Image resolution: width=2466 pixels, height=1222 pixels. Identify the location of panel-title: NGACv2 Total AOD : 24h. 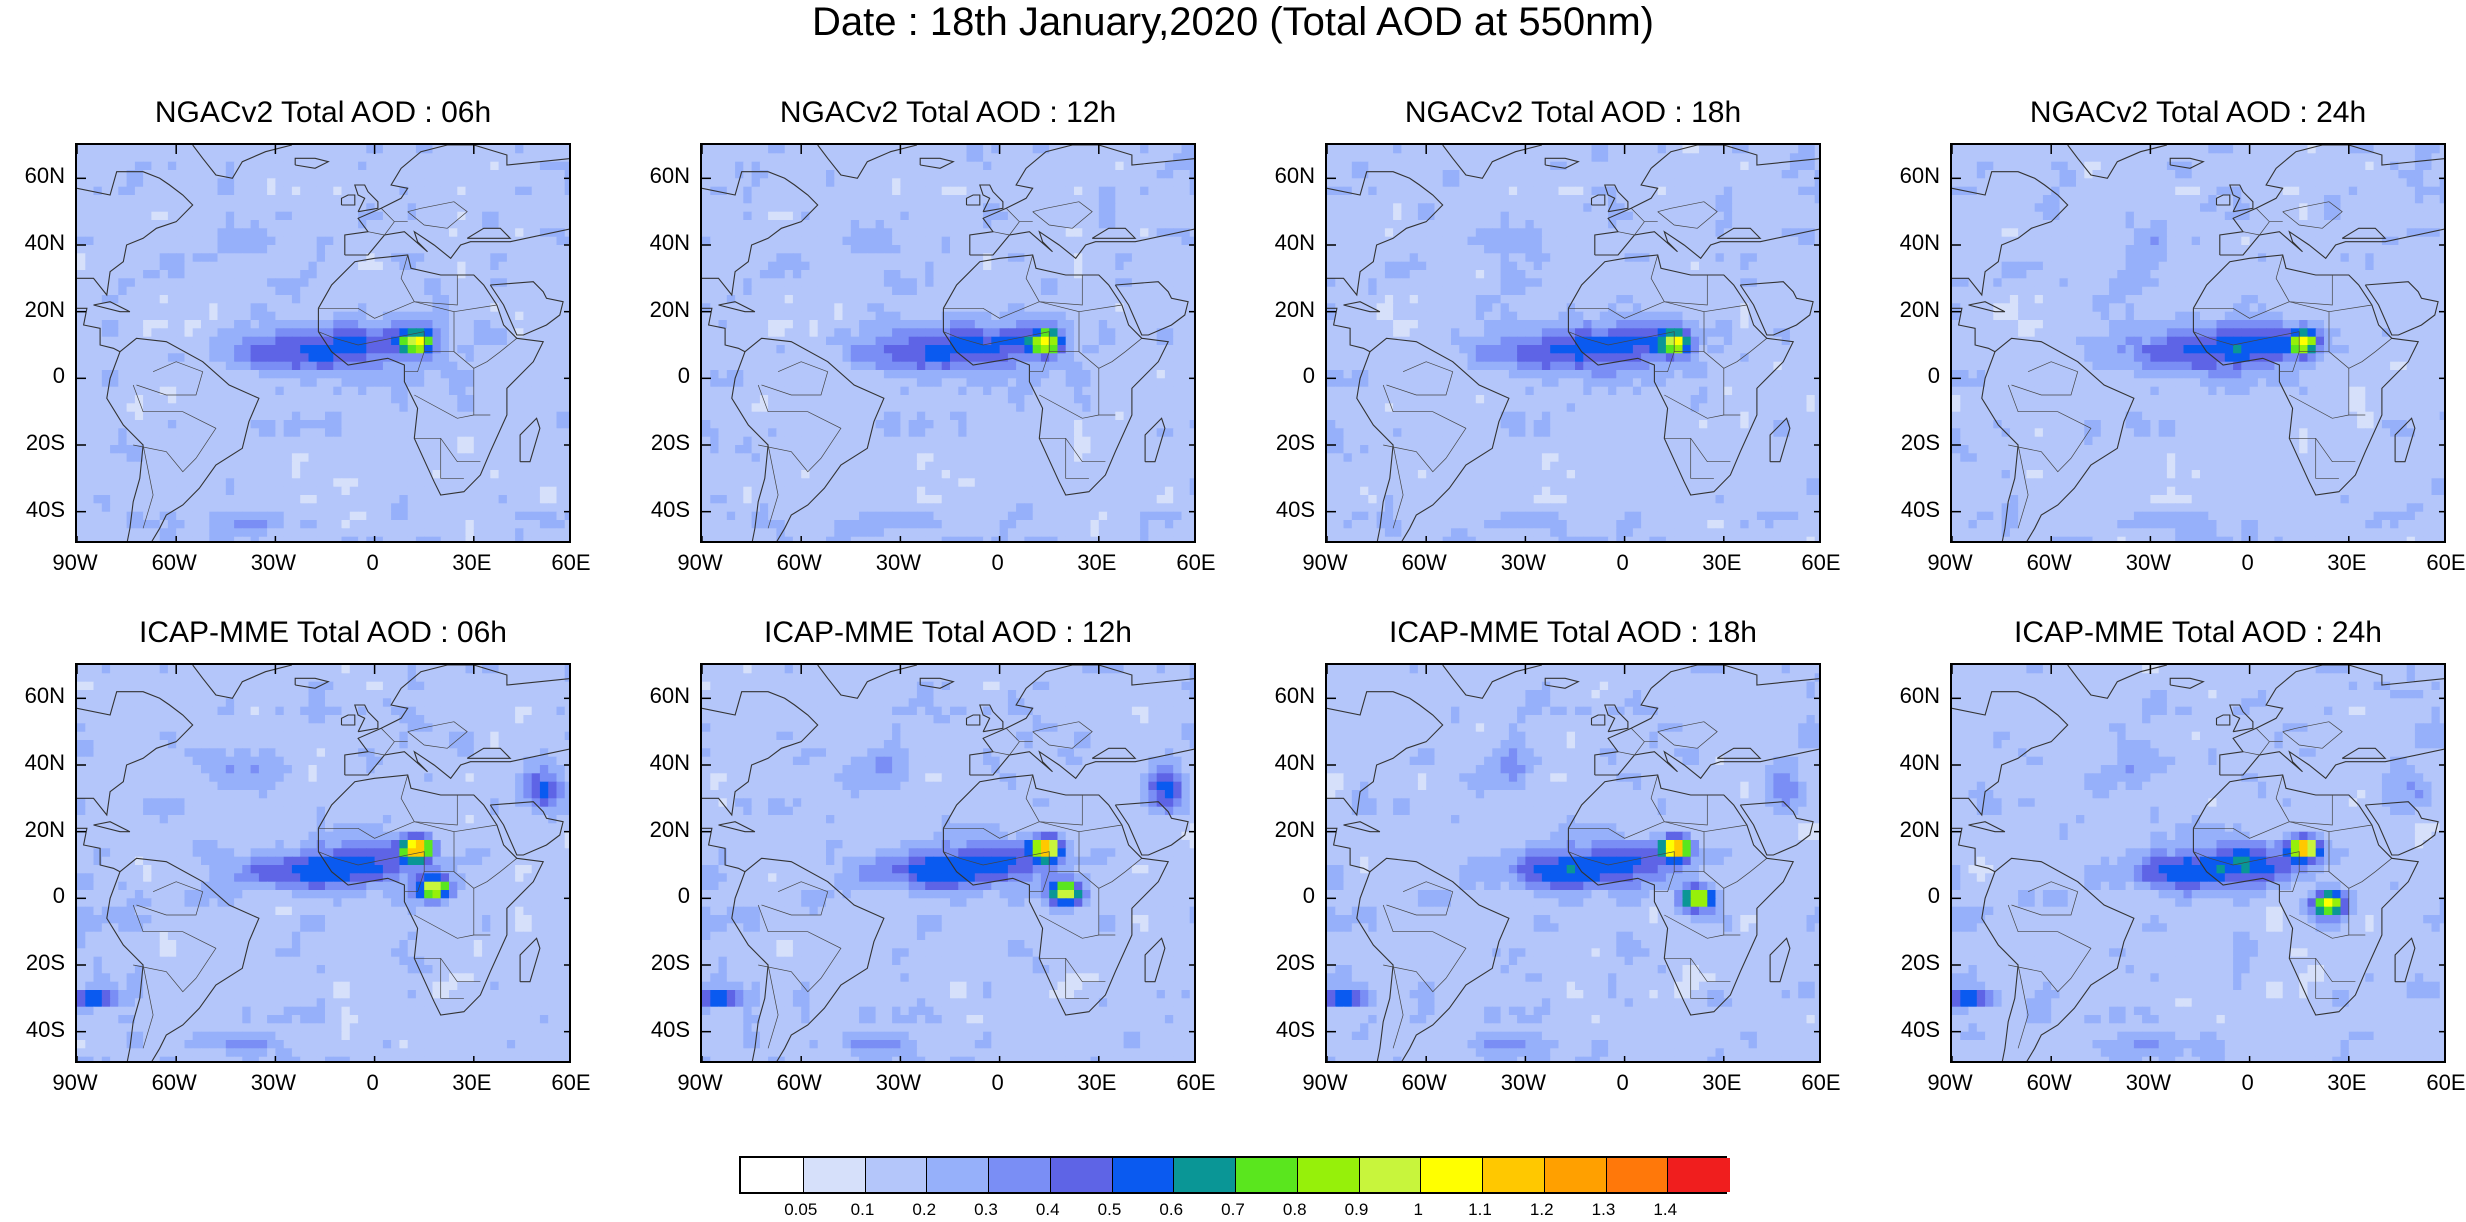
(2198, 113).